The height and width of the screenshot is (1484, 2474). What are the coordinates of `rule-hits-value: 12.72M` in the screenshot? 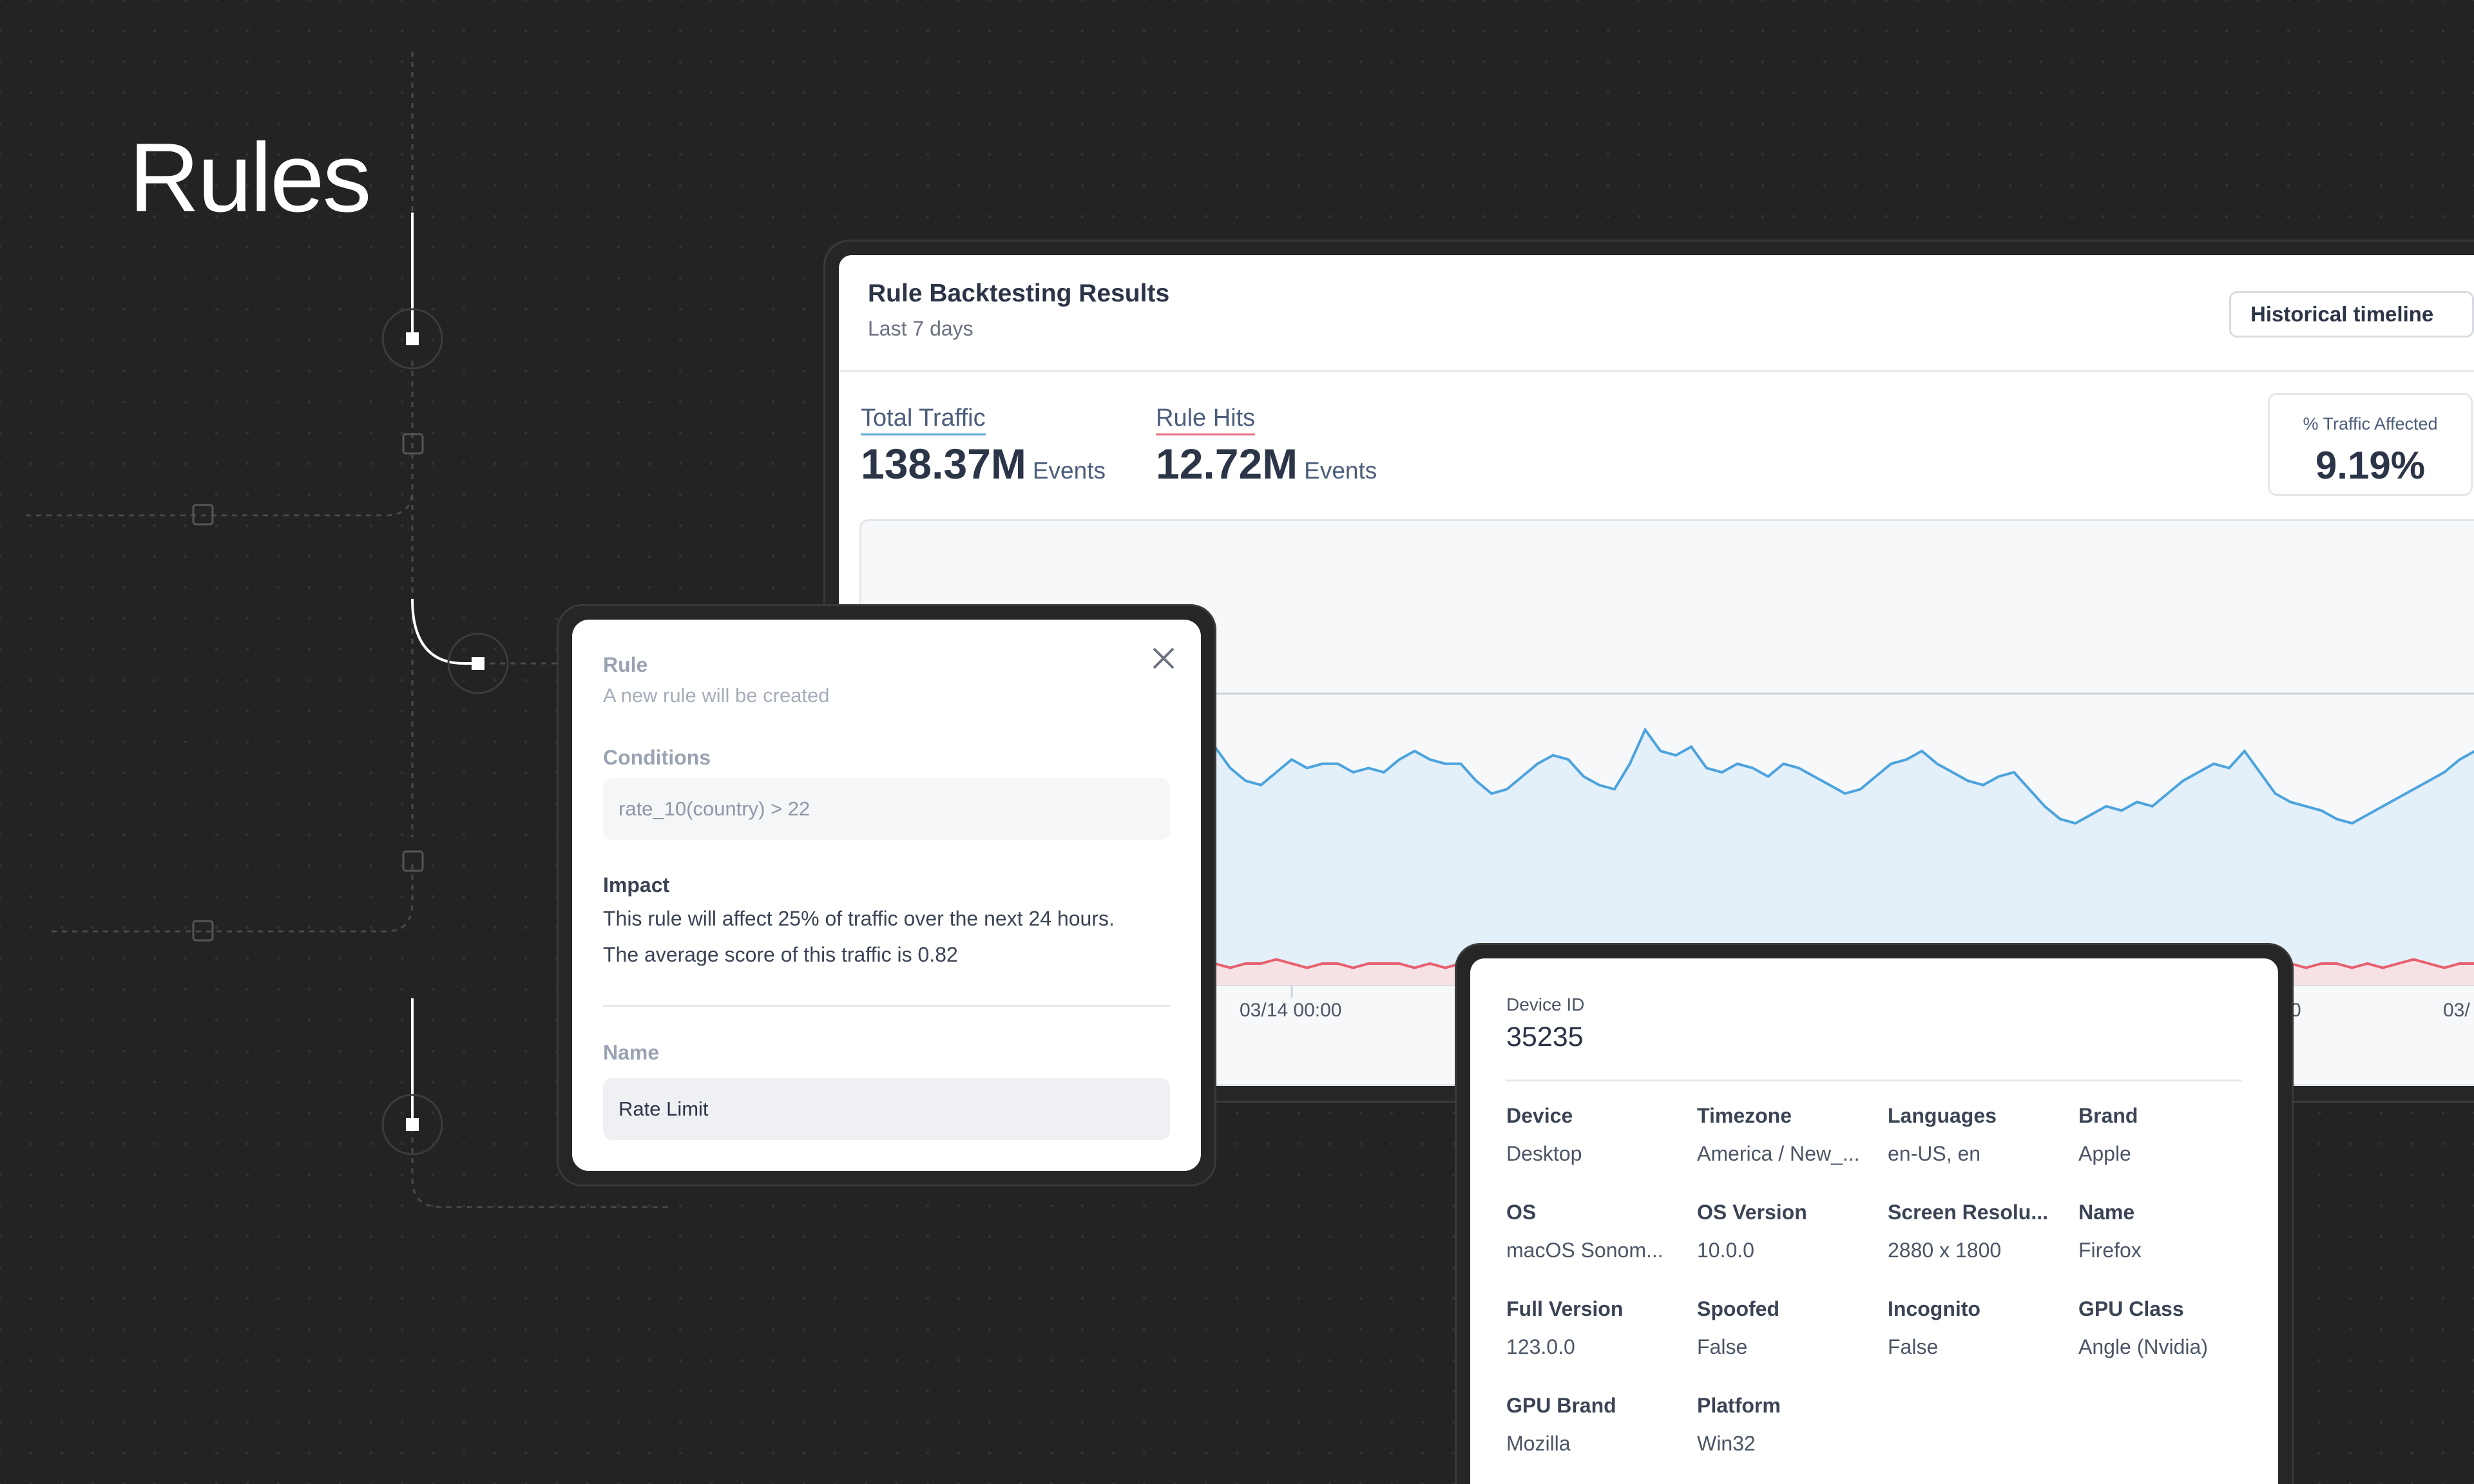 It's located at (1227, 464).